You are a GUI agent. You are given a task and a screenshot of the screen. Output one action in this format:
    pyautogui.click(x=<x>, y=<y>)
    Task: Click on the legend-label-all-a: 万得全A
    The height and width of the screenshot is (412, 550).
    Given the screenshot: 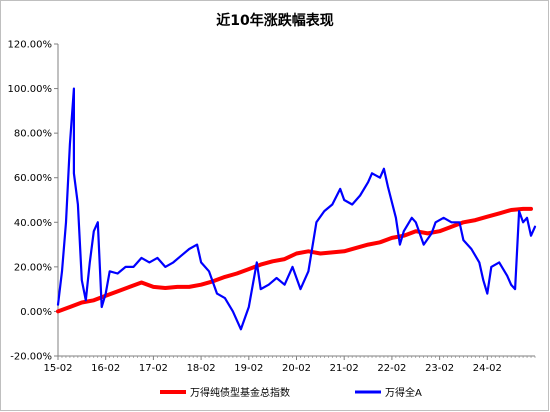 What is the action you would take?
    pyautogui.click(x=403, y=392)
    